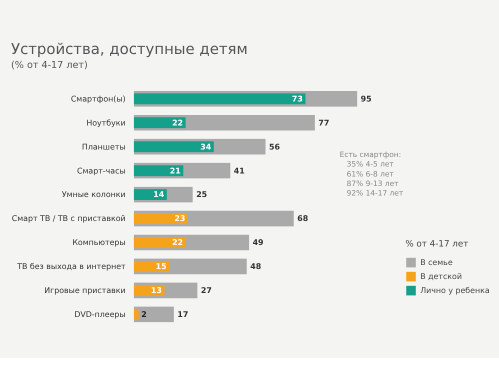 This screenshot has height=391, width=499. What do you see at coordinates (144, 314) in the screenshot?
I see `data-label: 2` at bounding box center [144, 314].